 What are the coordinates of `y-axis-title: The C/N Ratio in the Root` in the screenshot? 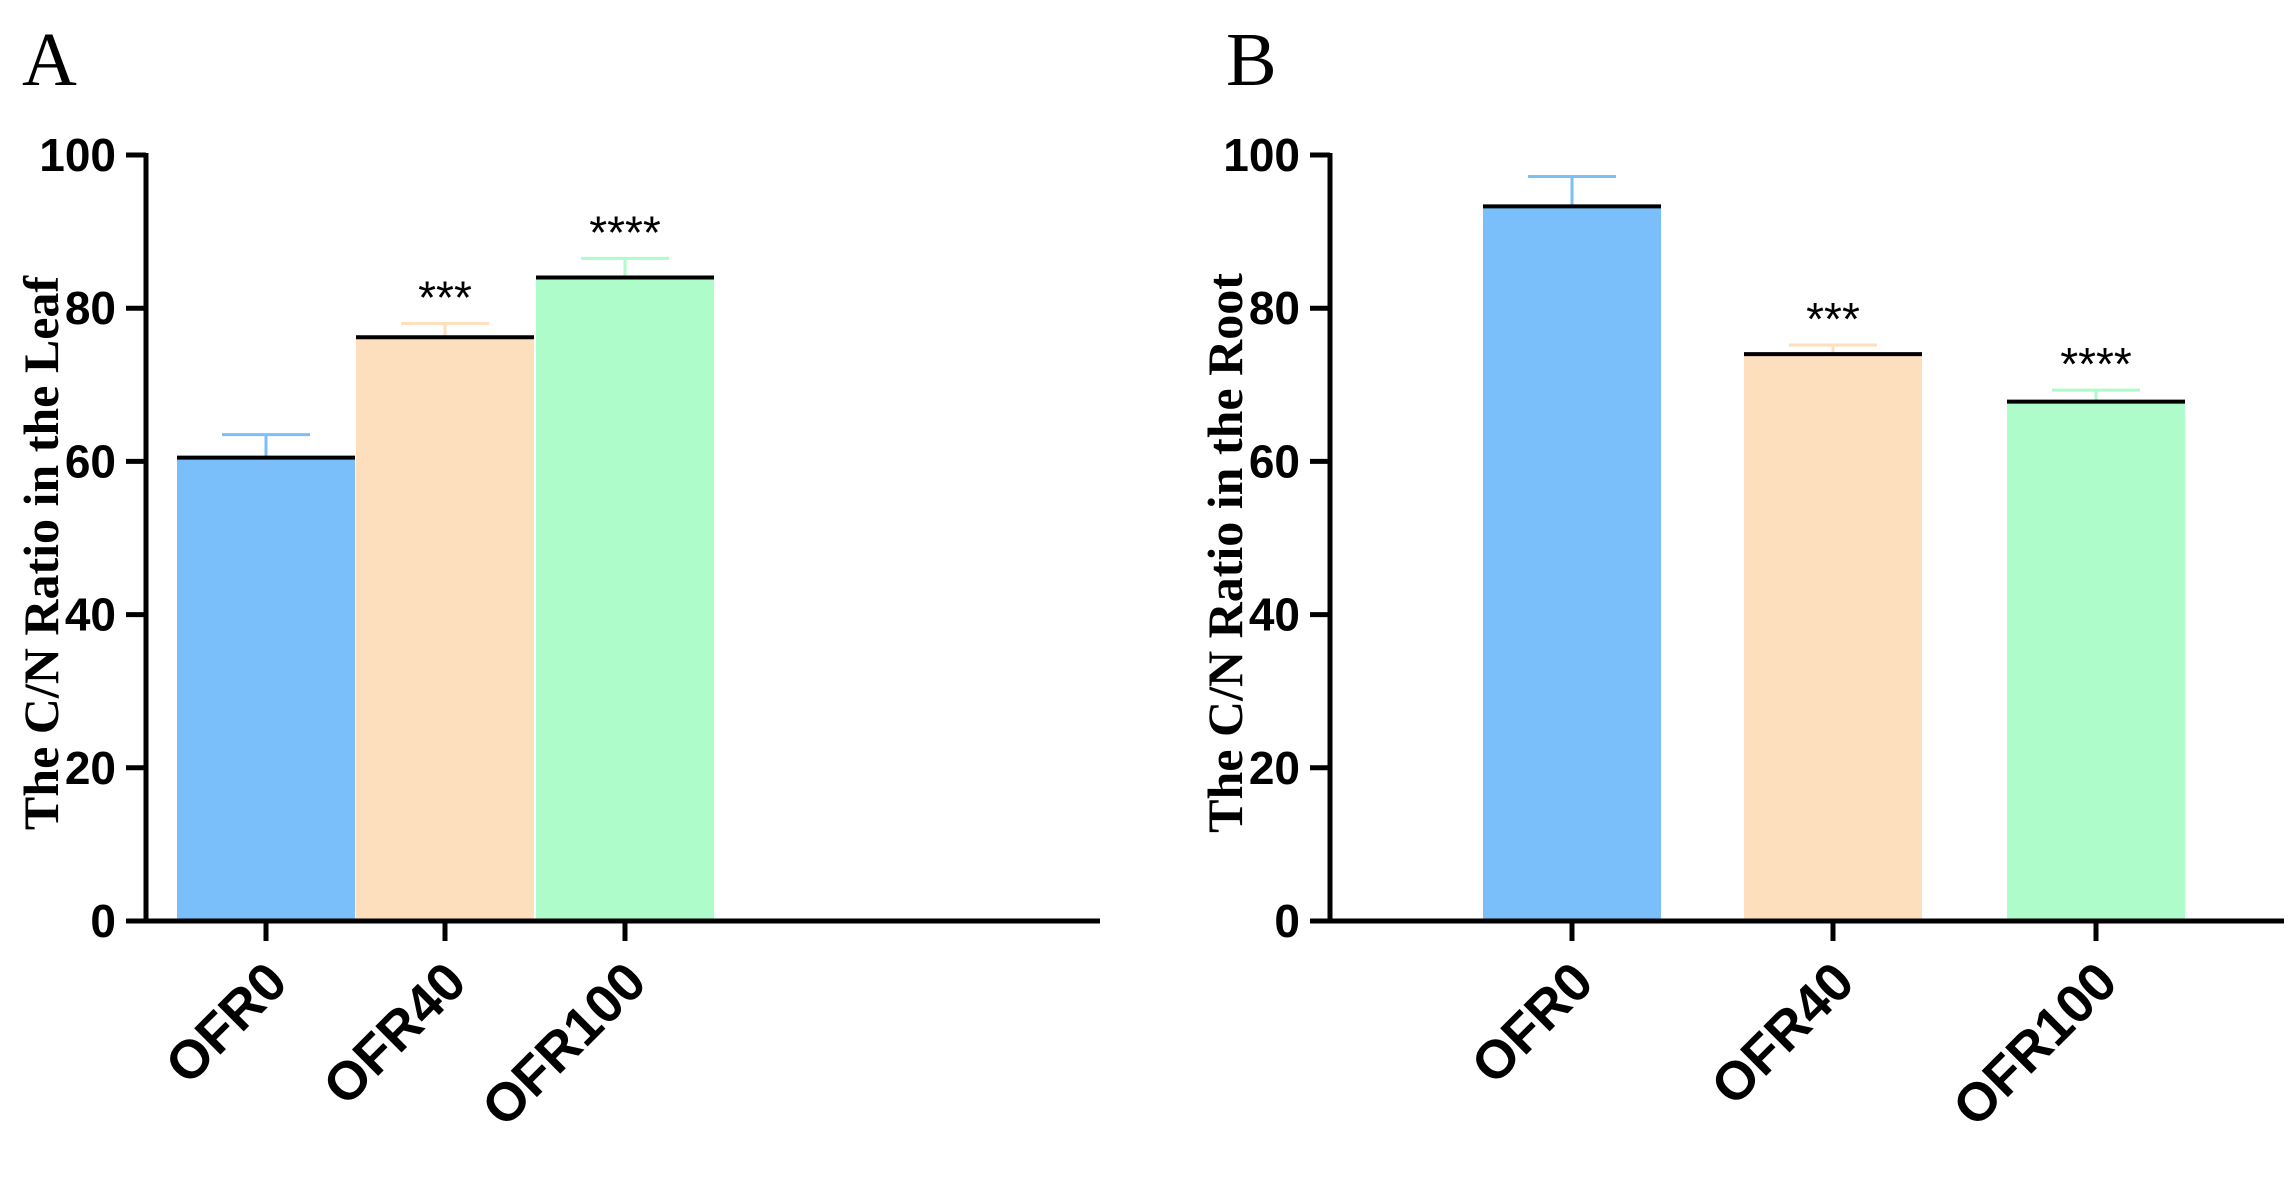 It's located at (1225, 553).